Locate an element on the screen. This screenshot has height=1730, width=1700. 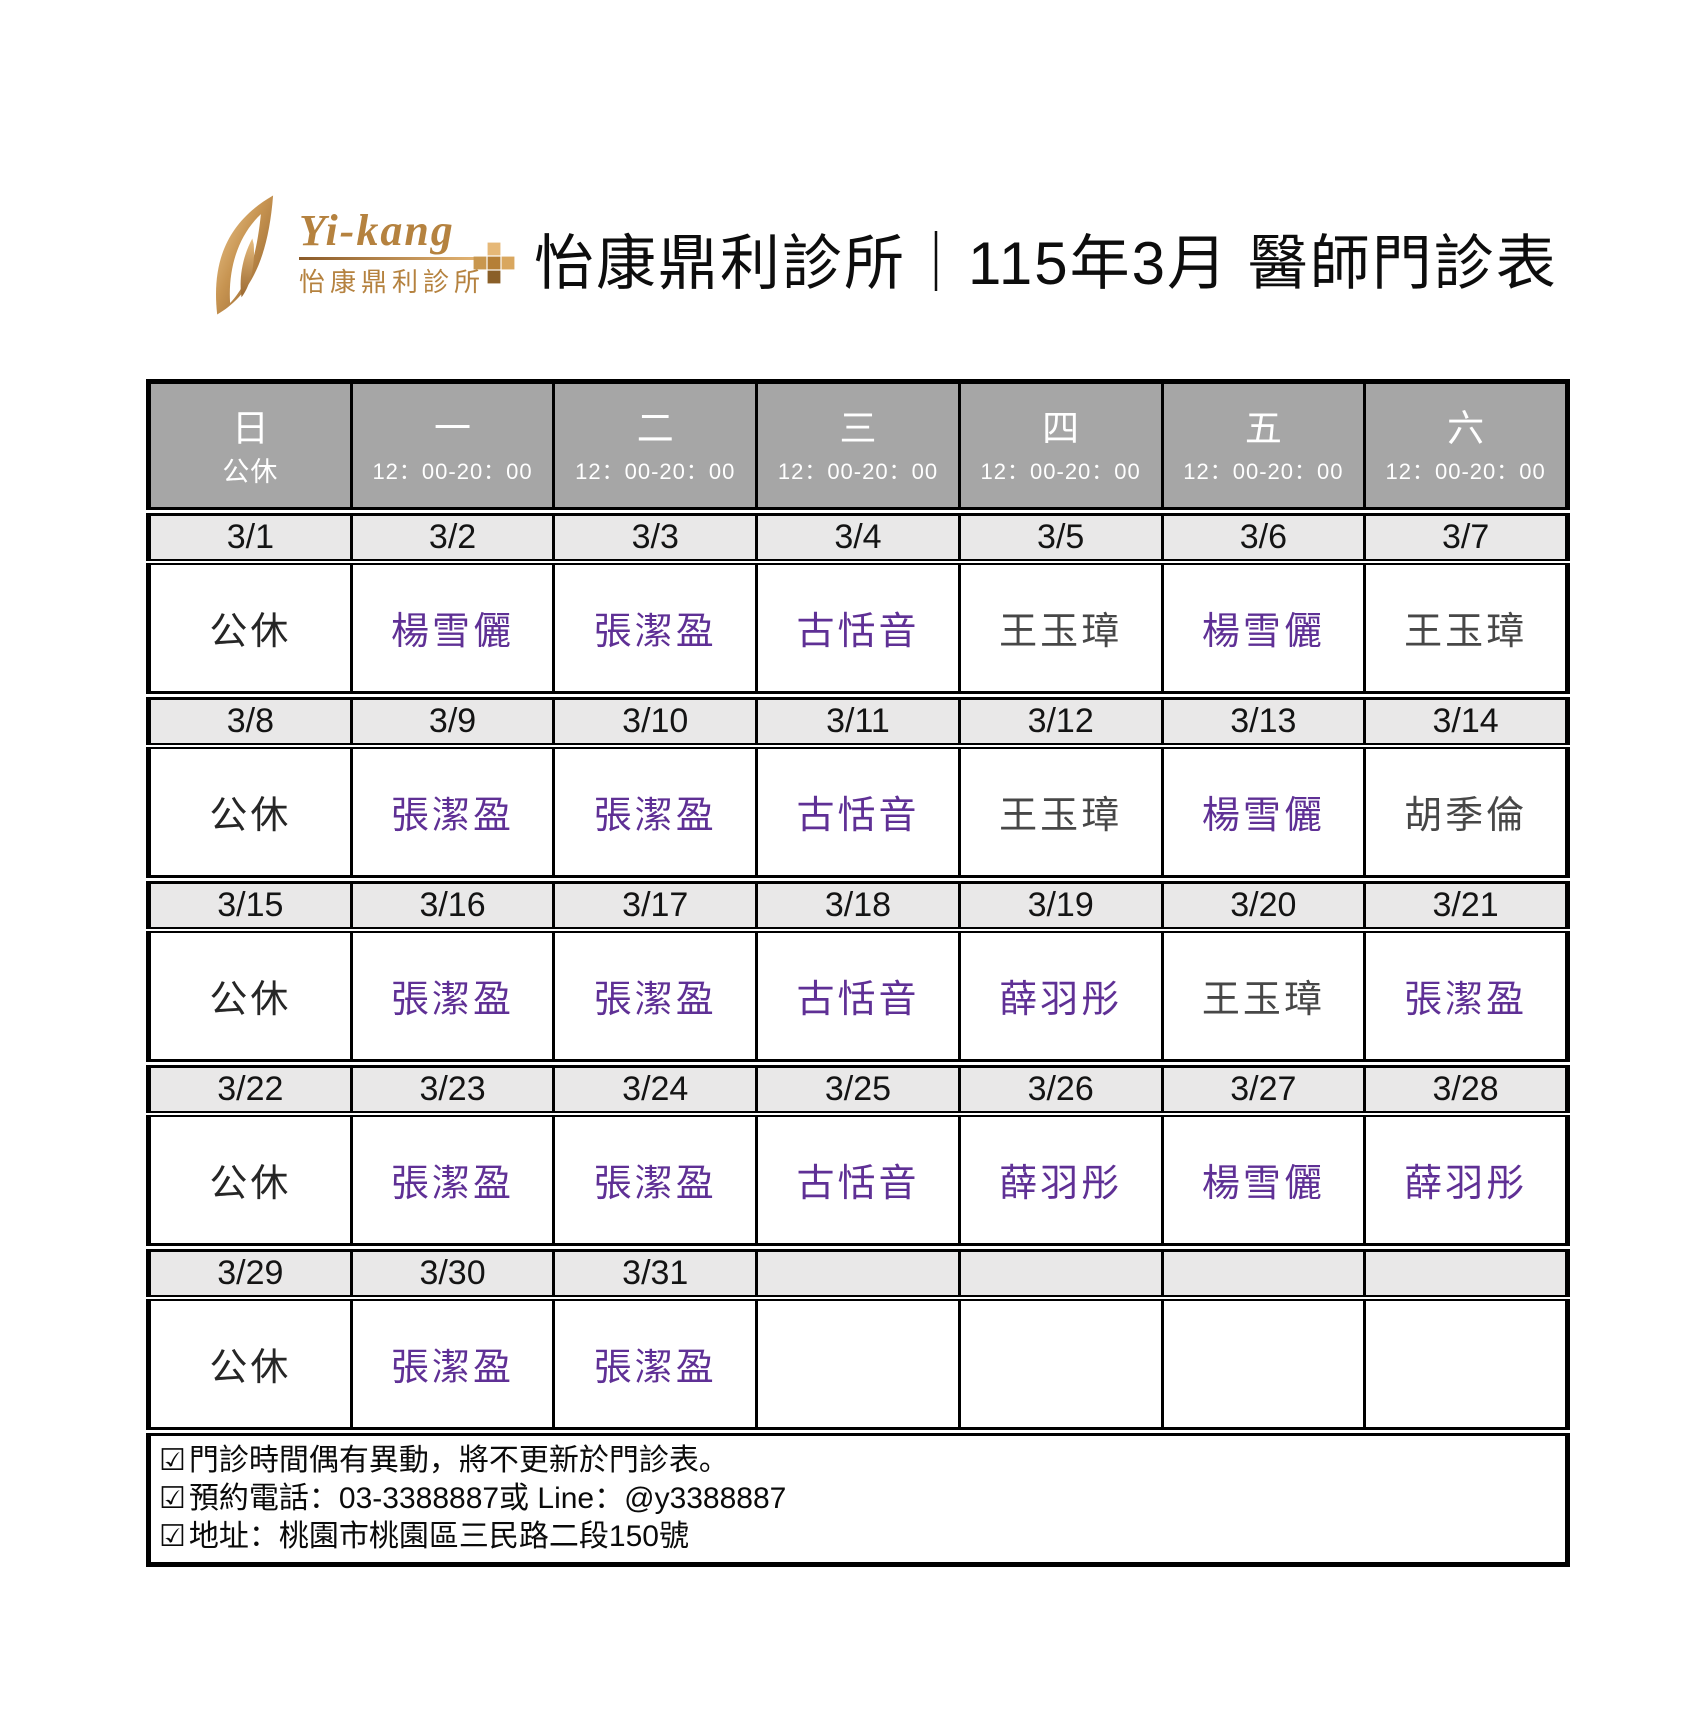
logo-text-block: Yi-kang 怡康鼎利診所 is located at coordinates (389, 252).